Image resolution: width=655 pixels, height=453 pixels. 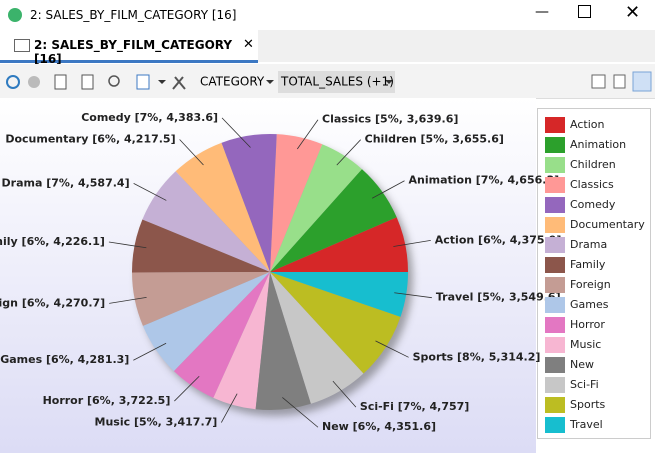 I want to click on legend-label: Foreign, so click(x=590, y=284).